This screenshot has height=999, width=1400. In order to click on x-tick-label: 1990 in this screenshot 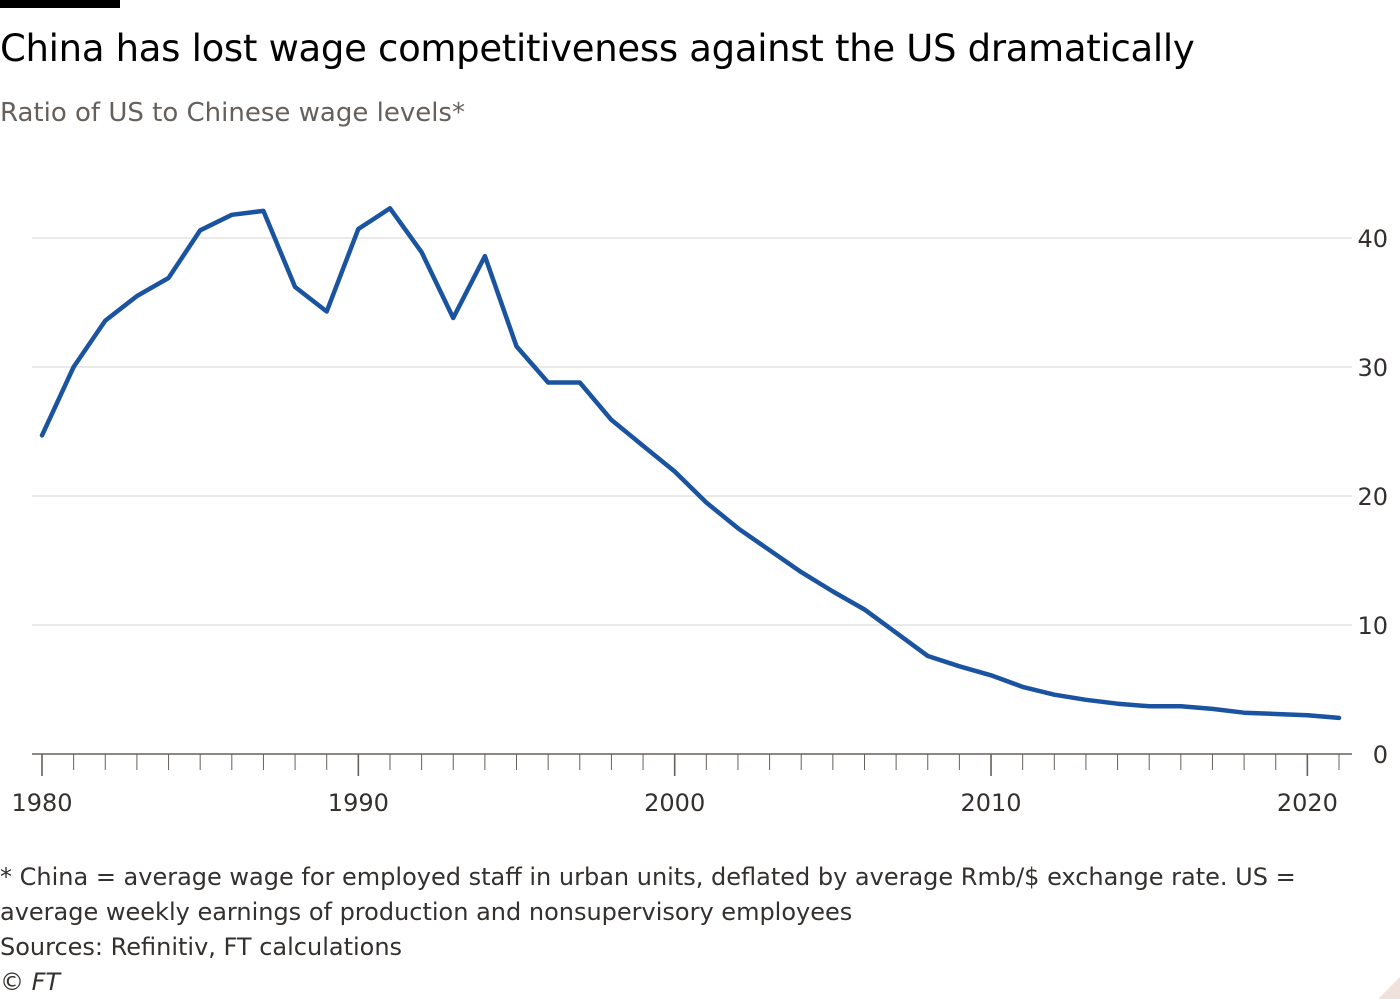, I will do `click(358, 803)`.